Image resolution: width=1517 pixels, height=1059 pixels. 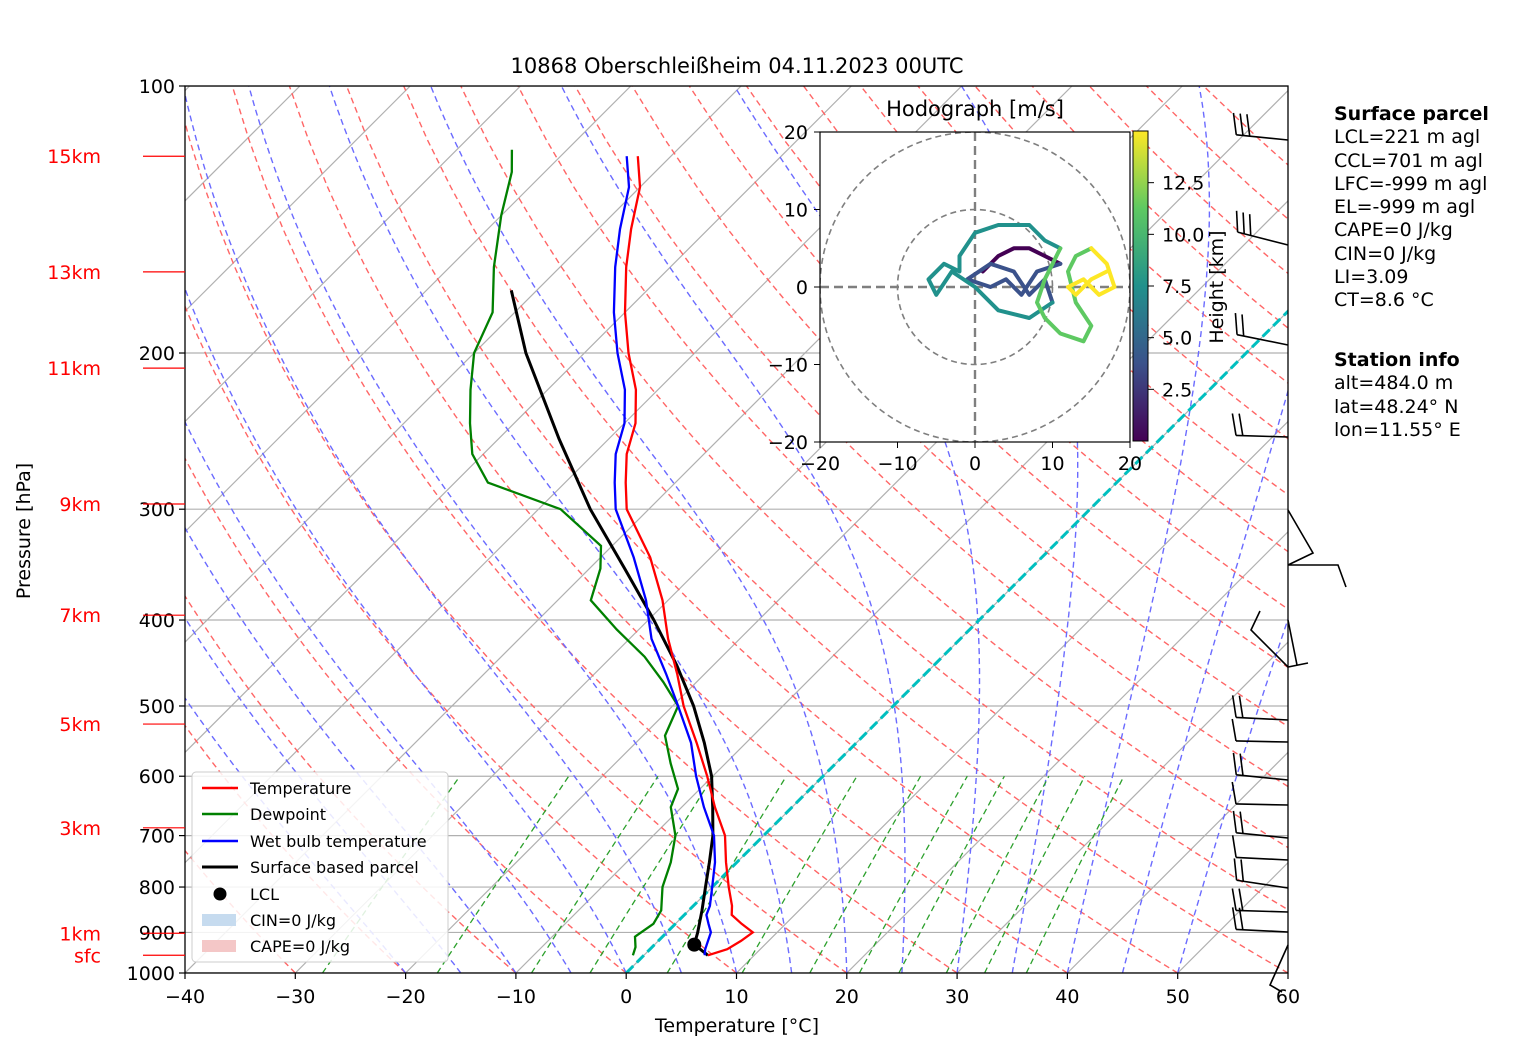 What do you see at coordinates (24, 531) in the screenshot?
I see `y-axis-label: Pressure [hPa]` at bounding box center [24, 531].